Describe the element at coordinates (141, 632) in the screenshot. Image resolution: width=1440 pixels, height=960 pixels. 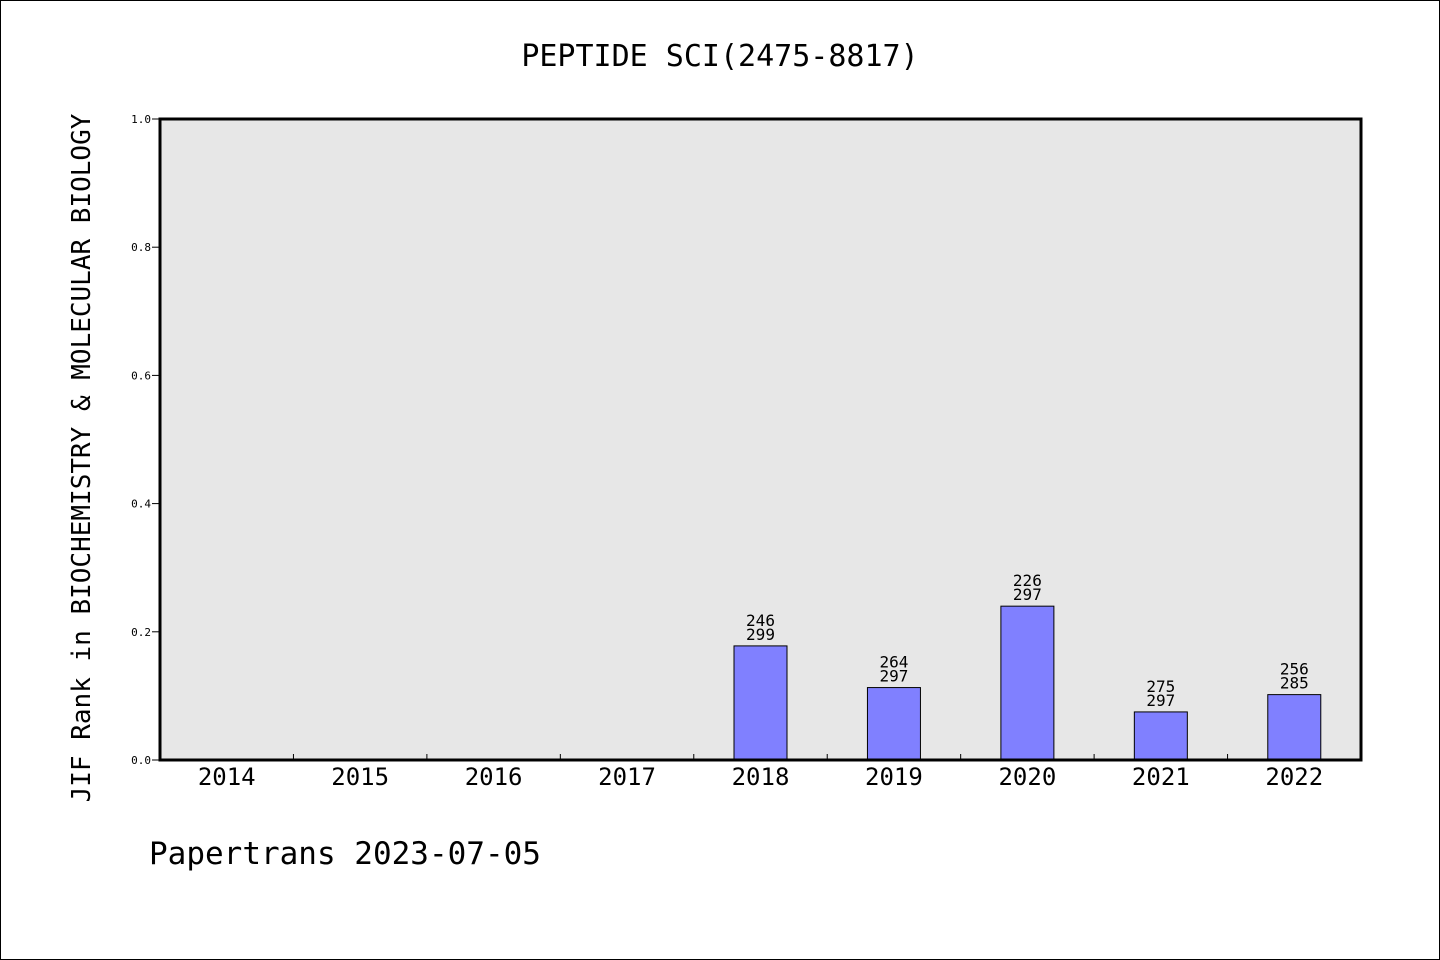
I see `y-tick-label: 0.2` at that location.